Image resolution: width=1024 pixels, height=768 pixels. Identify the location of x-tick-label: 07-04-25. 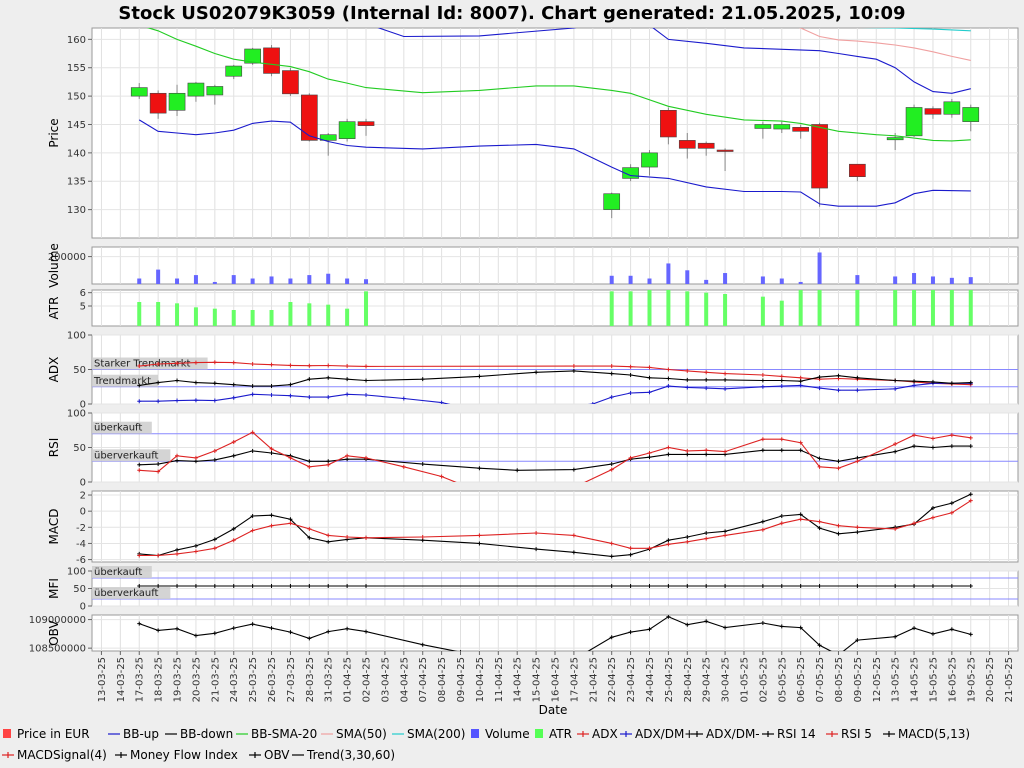
(423, 679).